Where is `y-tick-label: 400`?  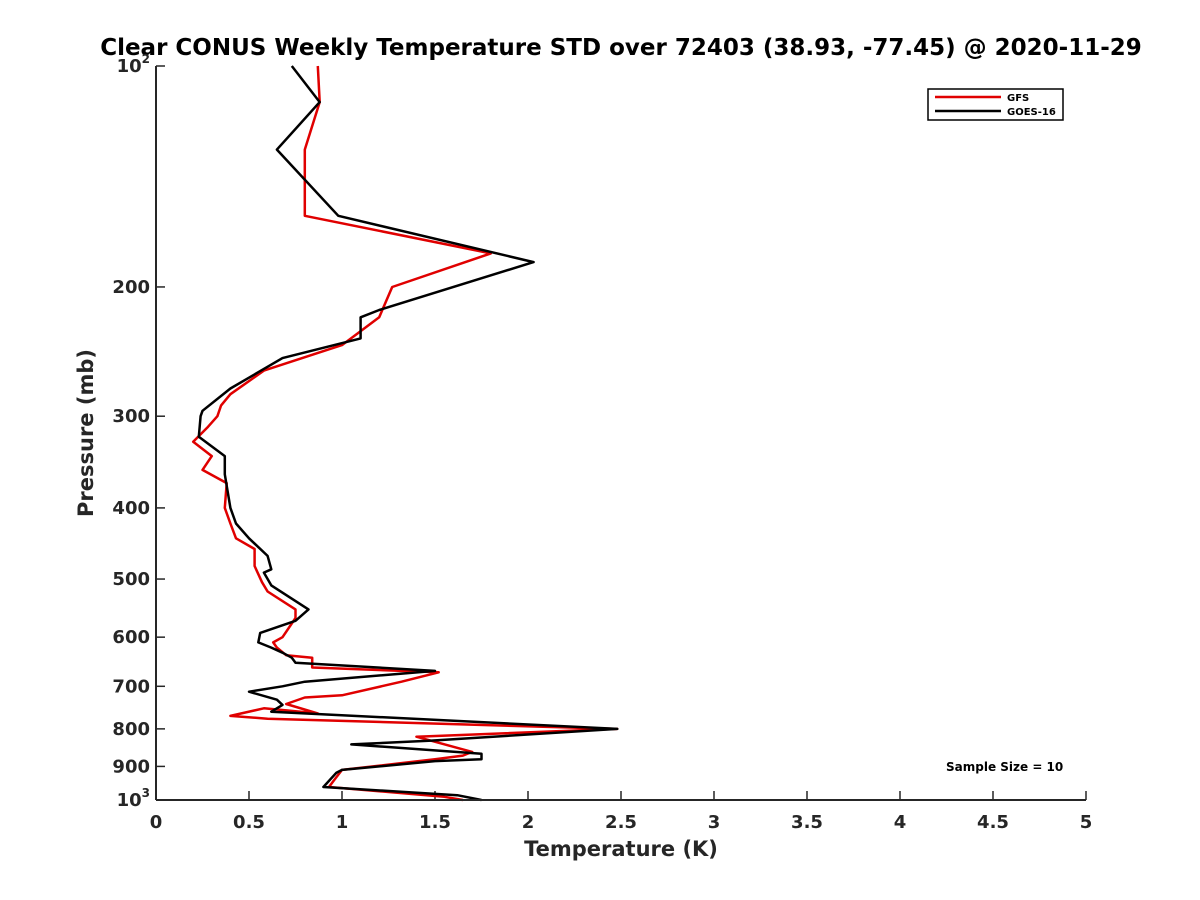 y-tick-label: 400 is located at coordinates (131, 508).